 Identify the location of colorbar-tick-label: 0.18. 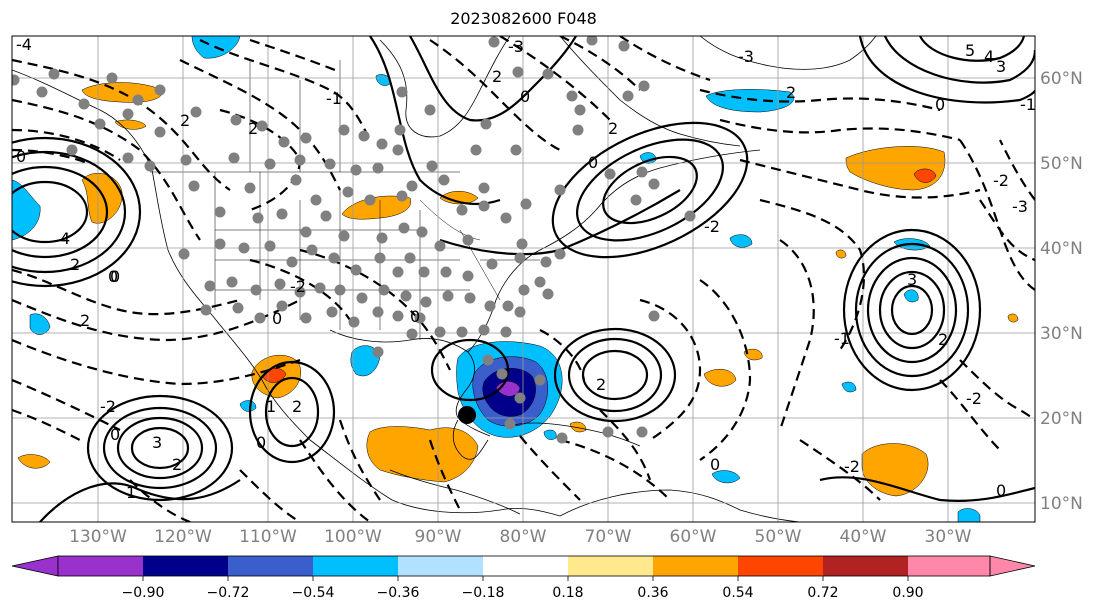
(567, 593).